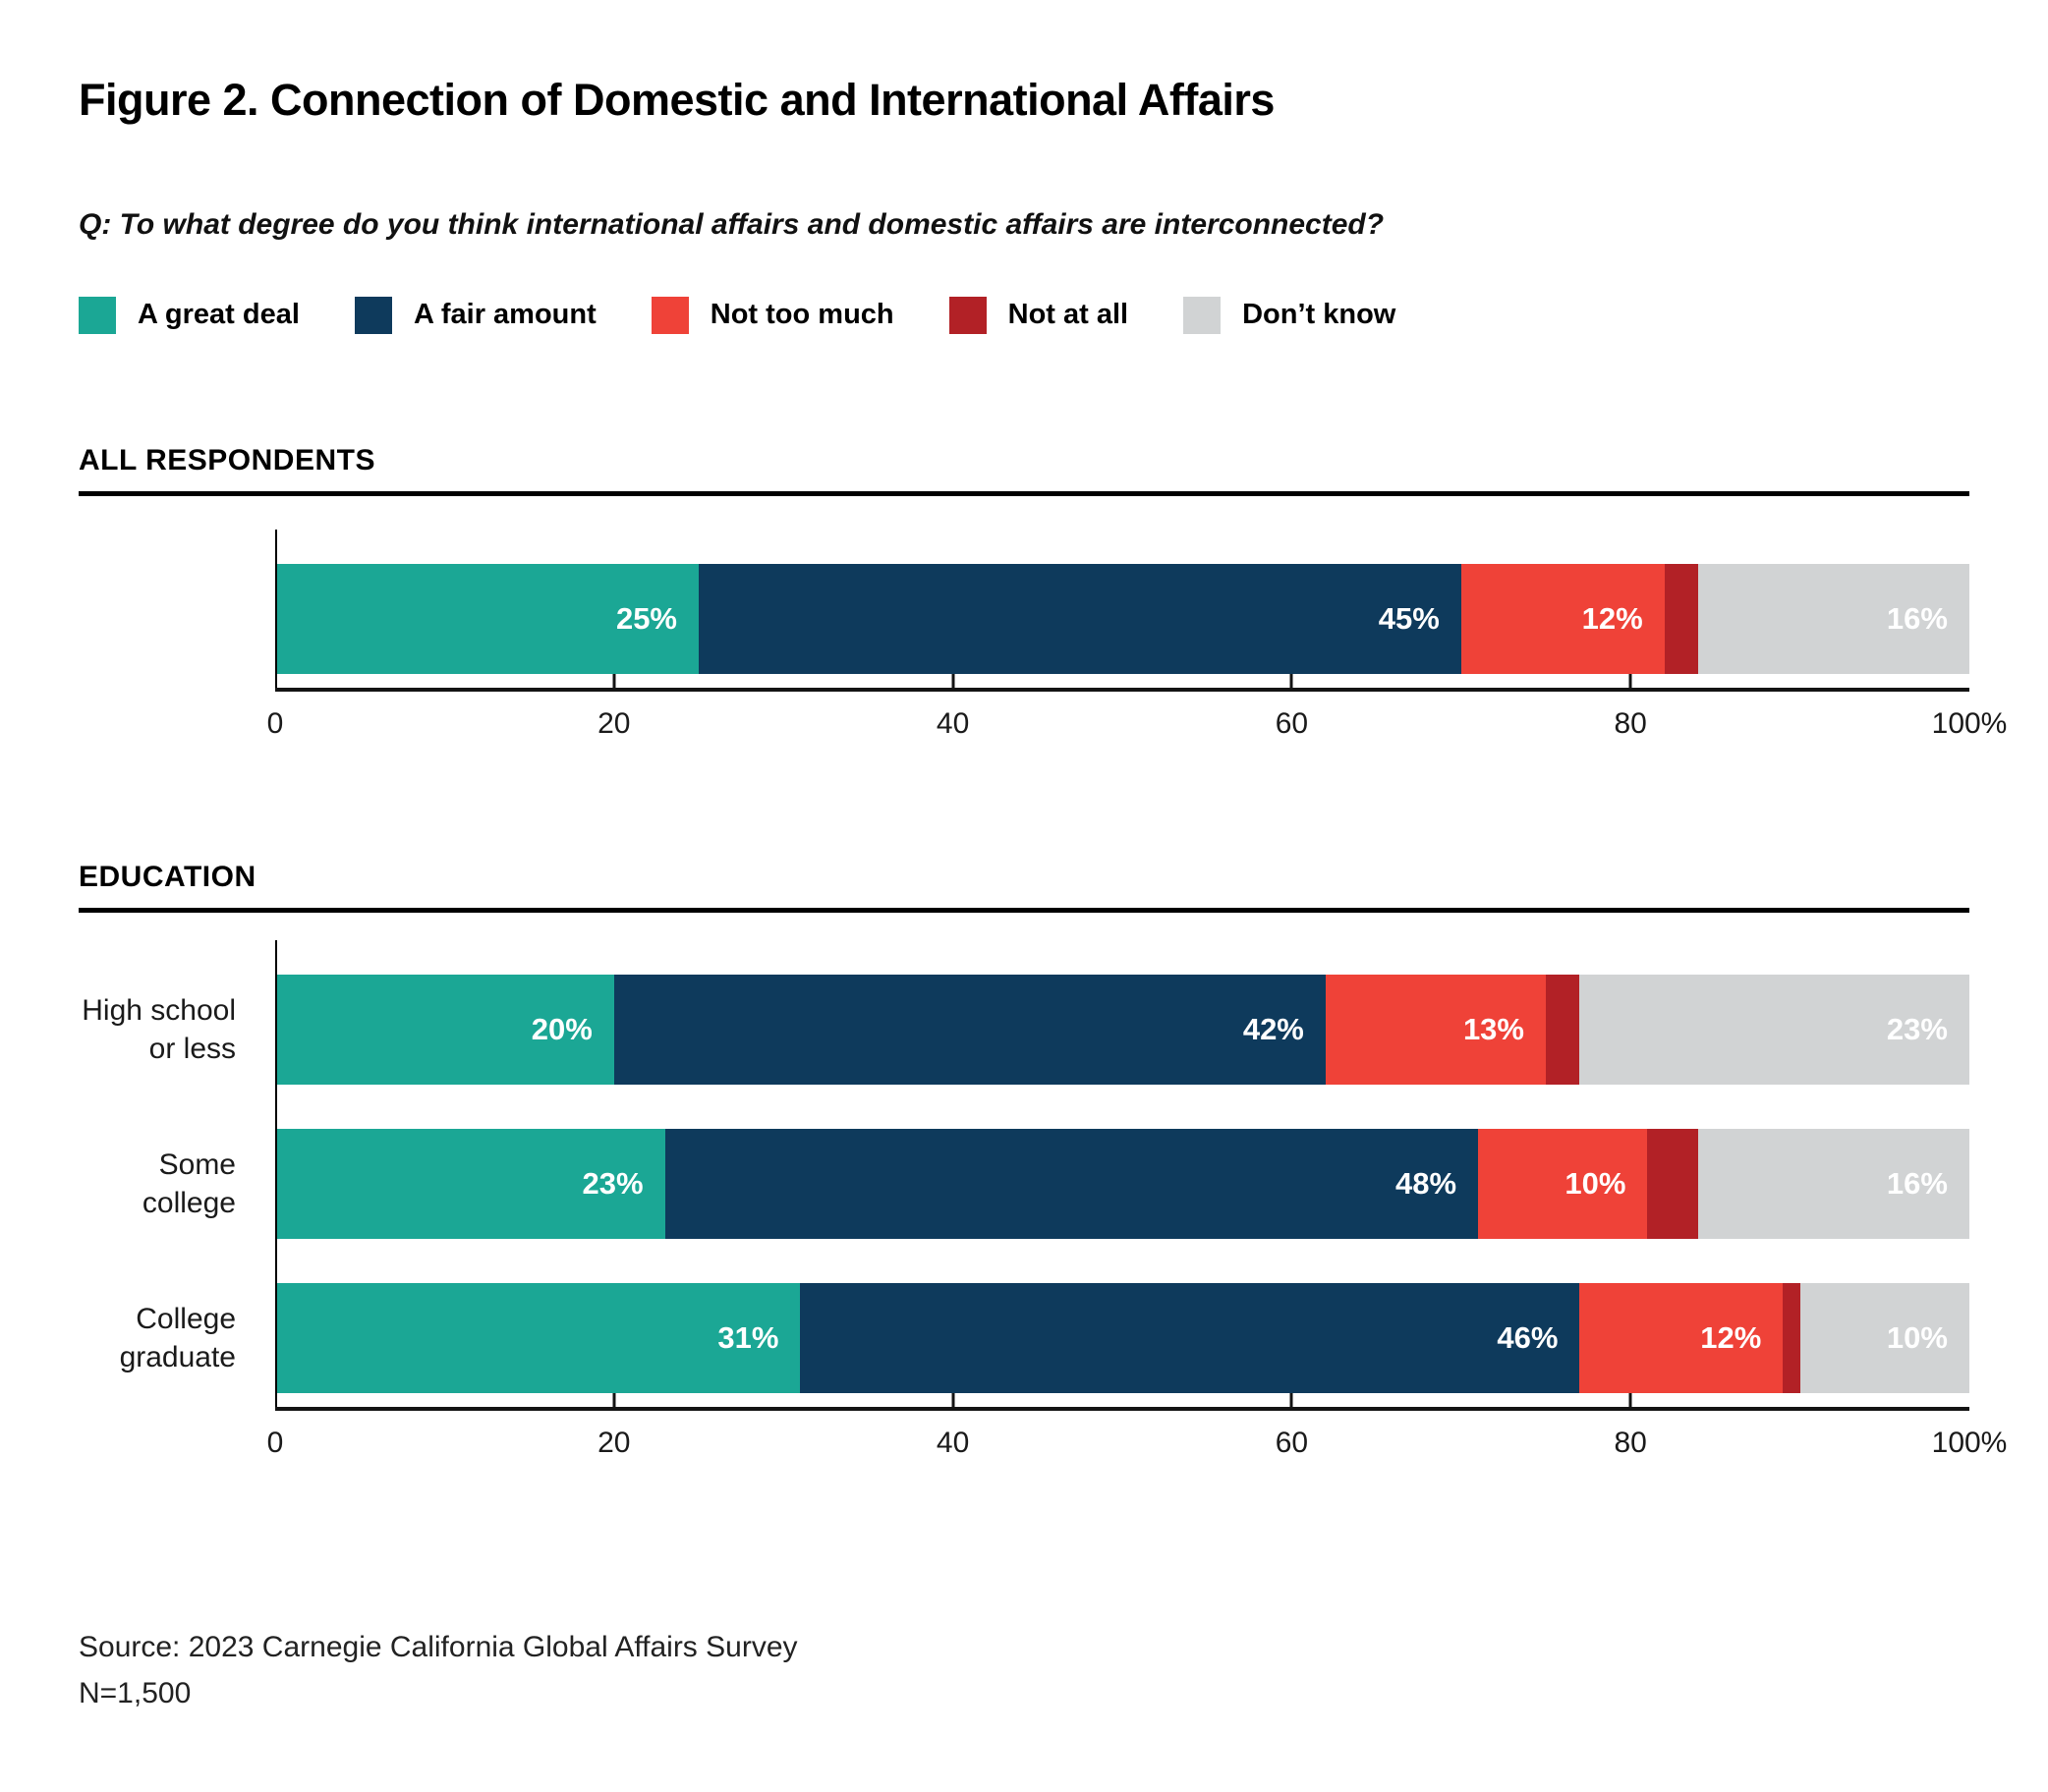 Image resolution: width=2048 pixels, height=1792 pixels. I want to click on bar-segment-a-great-deal: 31%, so click(538, 1337).